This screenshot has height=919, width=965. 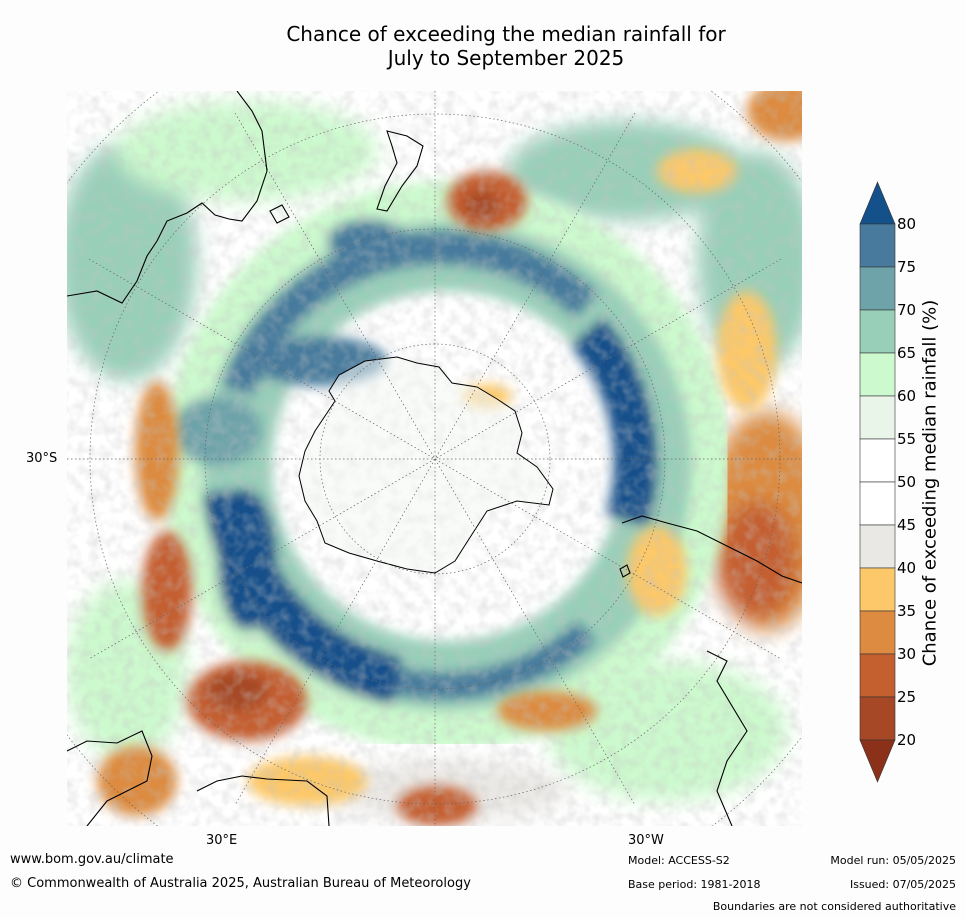 I want to click on model-run-date: Model run: 05/05/2025, so click(x=893, y=860).